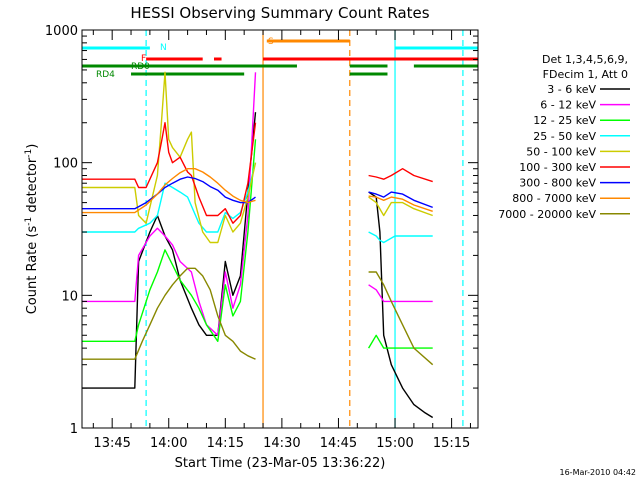 The width and height of the screenshot is (640, 480). Describe the element at coordinates (585, 59) in the screenshot. I see `legend-header-1: Det 1,3,4,5,6,9,` at that location.